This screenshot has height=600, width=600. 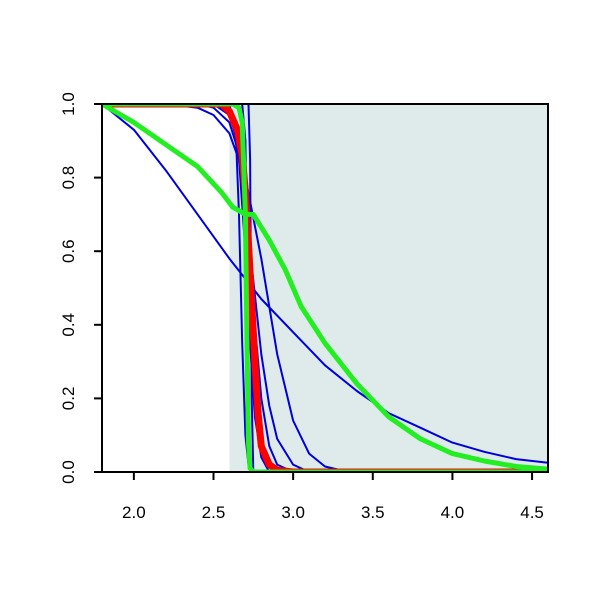 What do you see at coordinates (80, 288) in the screenshot?
I see `y-axis: 0.0 0.2 0.4 0.6 0.8 1.0` at bounding box center [80, 288].